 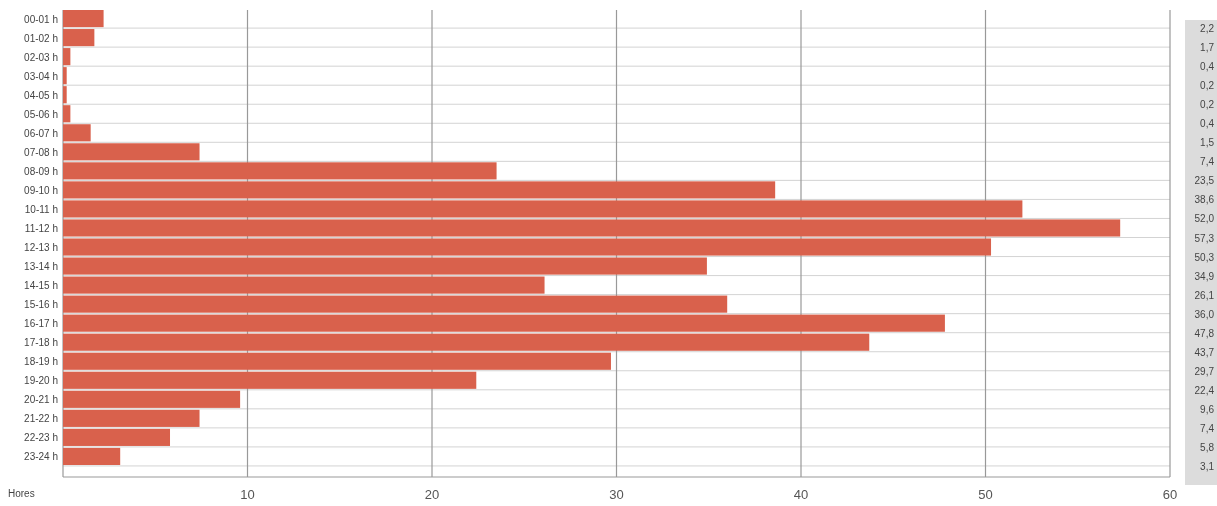 I want to click on y-axis-title: Hores, so click(x=21, y=493).